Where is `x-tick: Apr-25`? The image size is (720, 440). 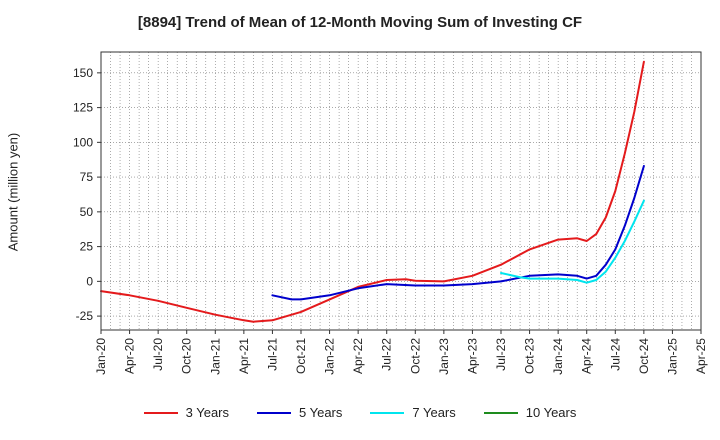
x-tick: Apr-25 is located at coordinates (701, 352).